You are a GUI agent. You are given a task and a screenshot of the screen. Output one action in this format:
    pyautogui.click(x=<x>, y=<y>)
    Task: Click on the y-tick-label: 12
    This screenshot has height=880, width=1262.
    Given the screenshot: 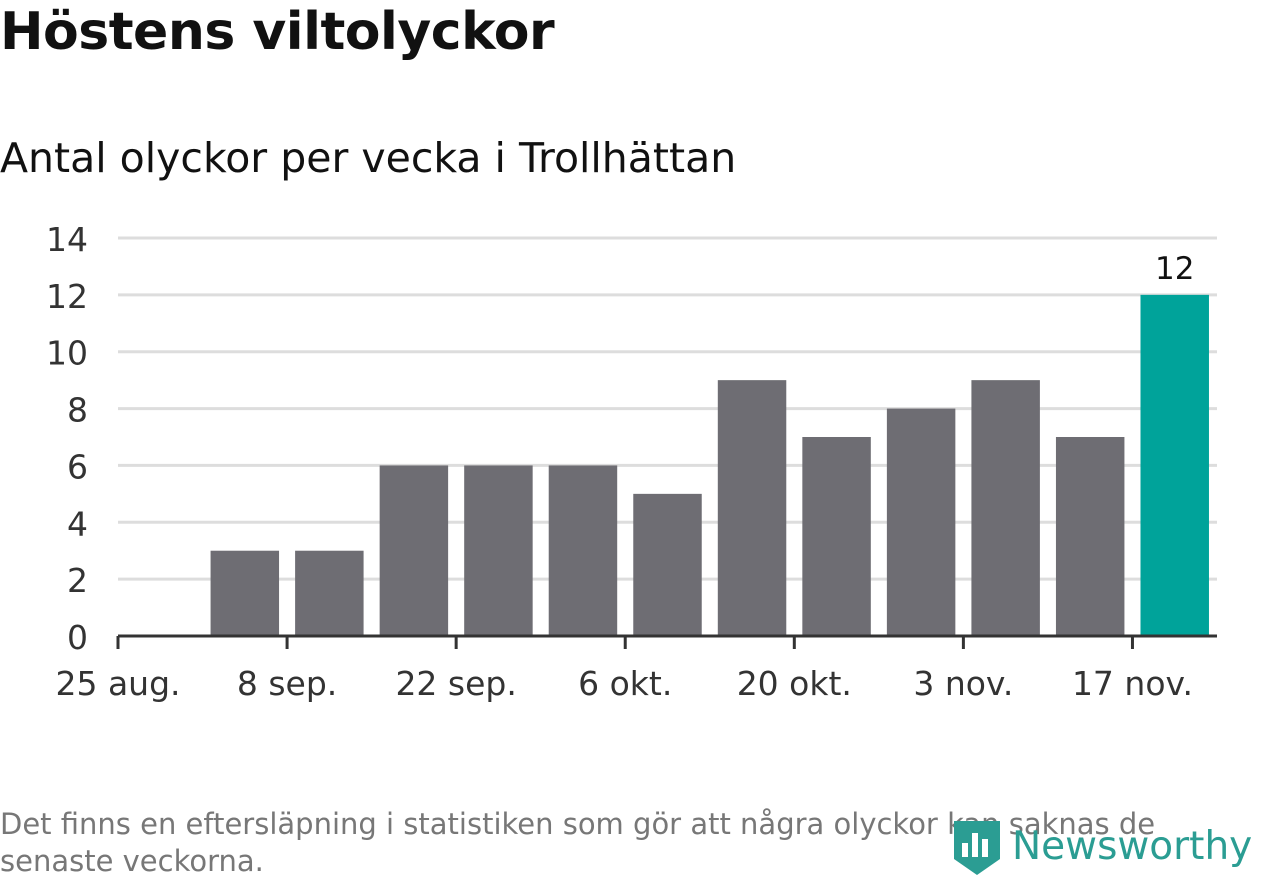 What is the action you would take?
    pyautogui.click(x=67, y=296)
    